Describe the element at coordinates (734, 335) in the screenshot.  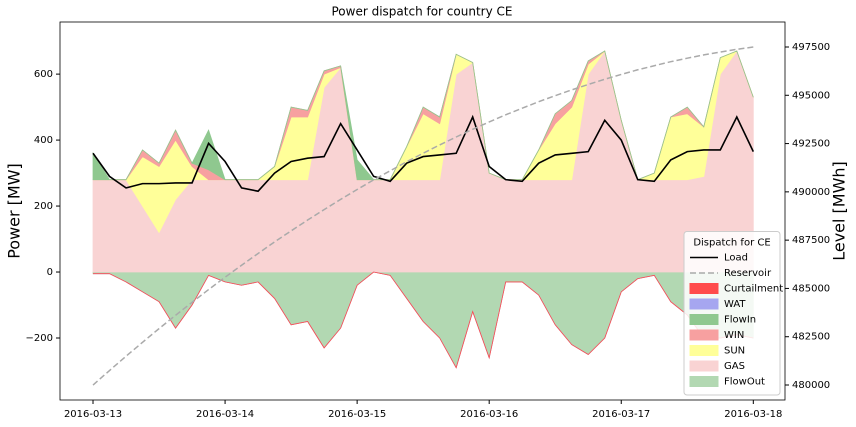
I see `legend-label: WIN` at that location.